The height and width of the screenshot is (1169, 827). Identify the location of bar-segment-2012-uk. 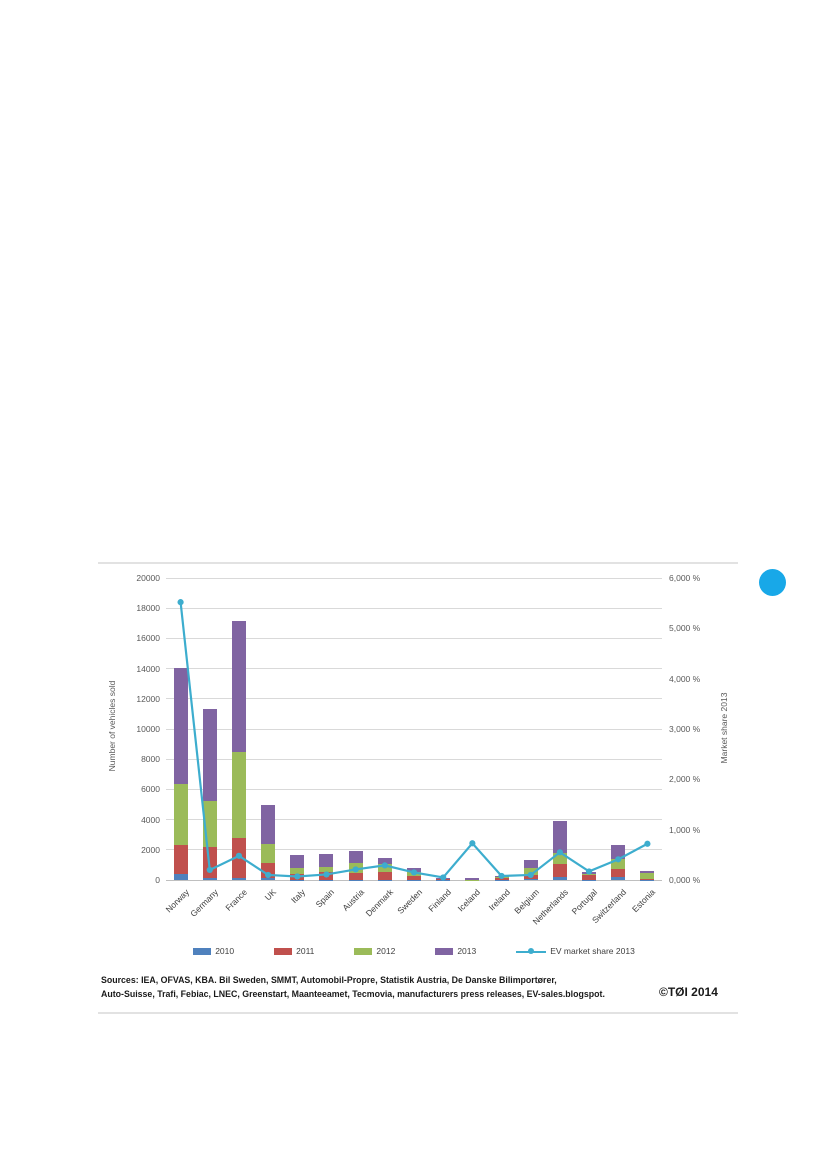
(268, 854).